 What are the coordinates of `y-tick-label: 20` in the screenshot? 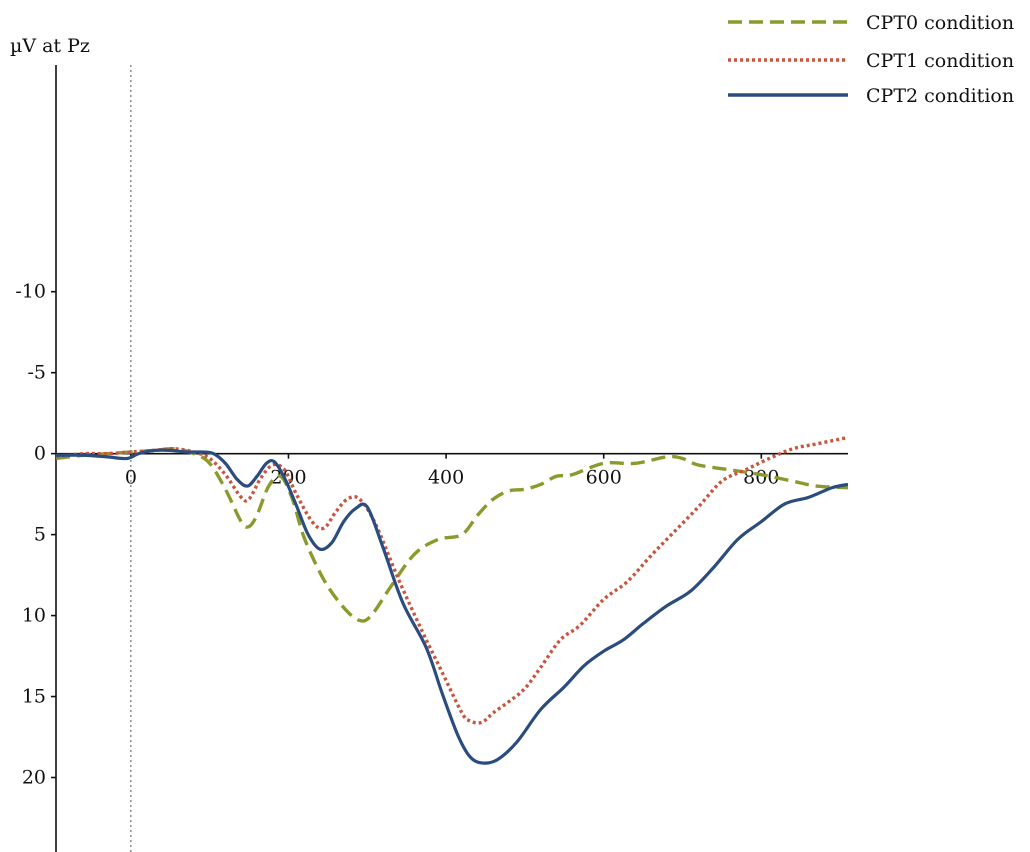 It's located at (34, 778).